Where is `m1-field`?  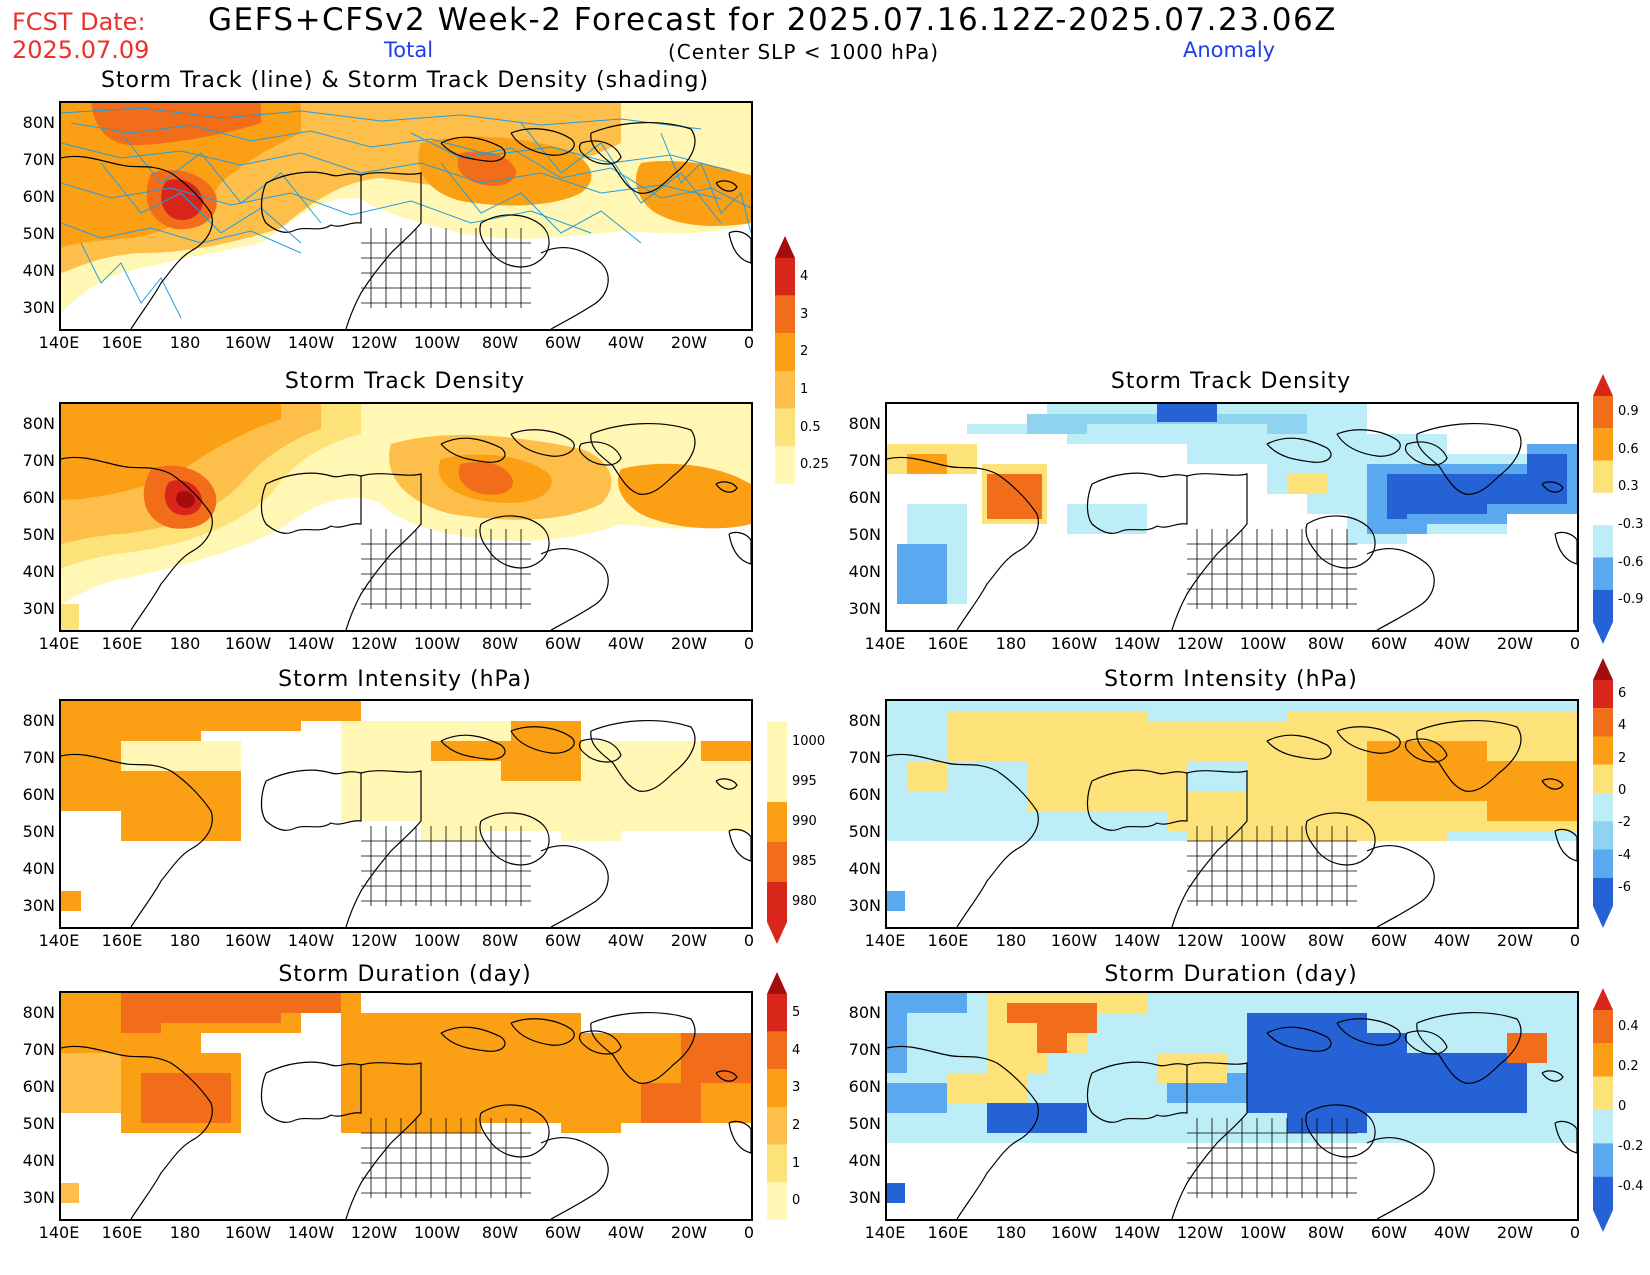 m1-field is located at coordinates (406, 216).